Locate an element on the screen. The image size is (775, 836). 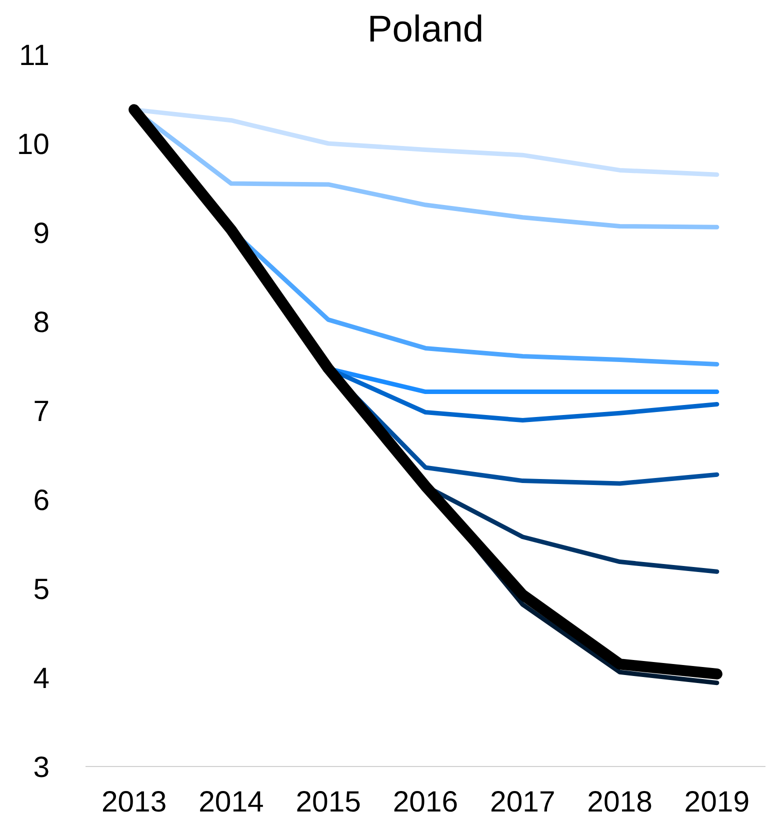
x-tick-label: 2019 is located at coordinates (717, 802).